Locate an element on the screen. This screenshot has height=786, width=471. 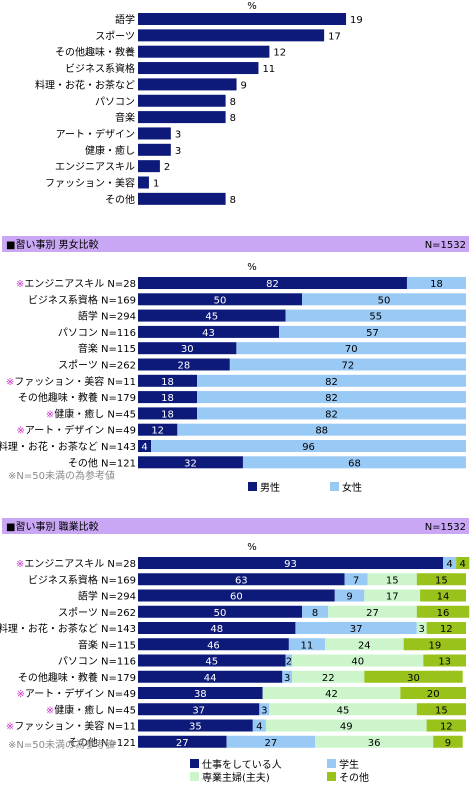
category-label: ※健康・癒し N=45 is located at coordinates (91, 413).